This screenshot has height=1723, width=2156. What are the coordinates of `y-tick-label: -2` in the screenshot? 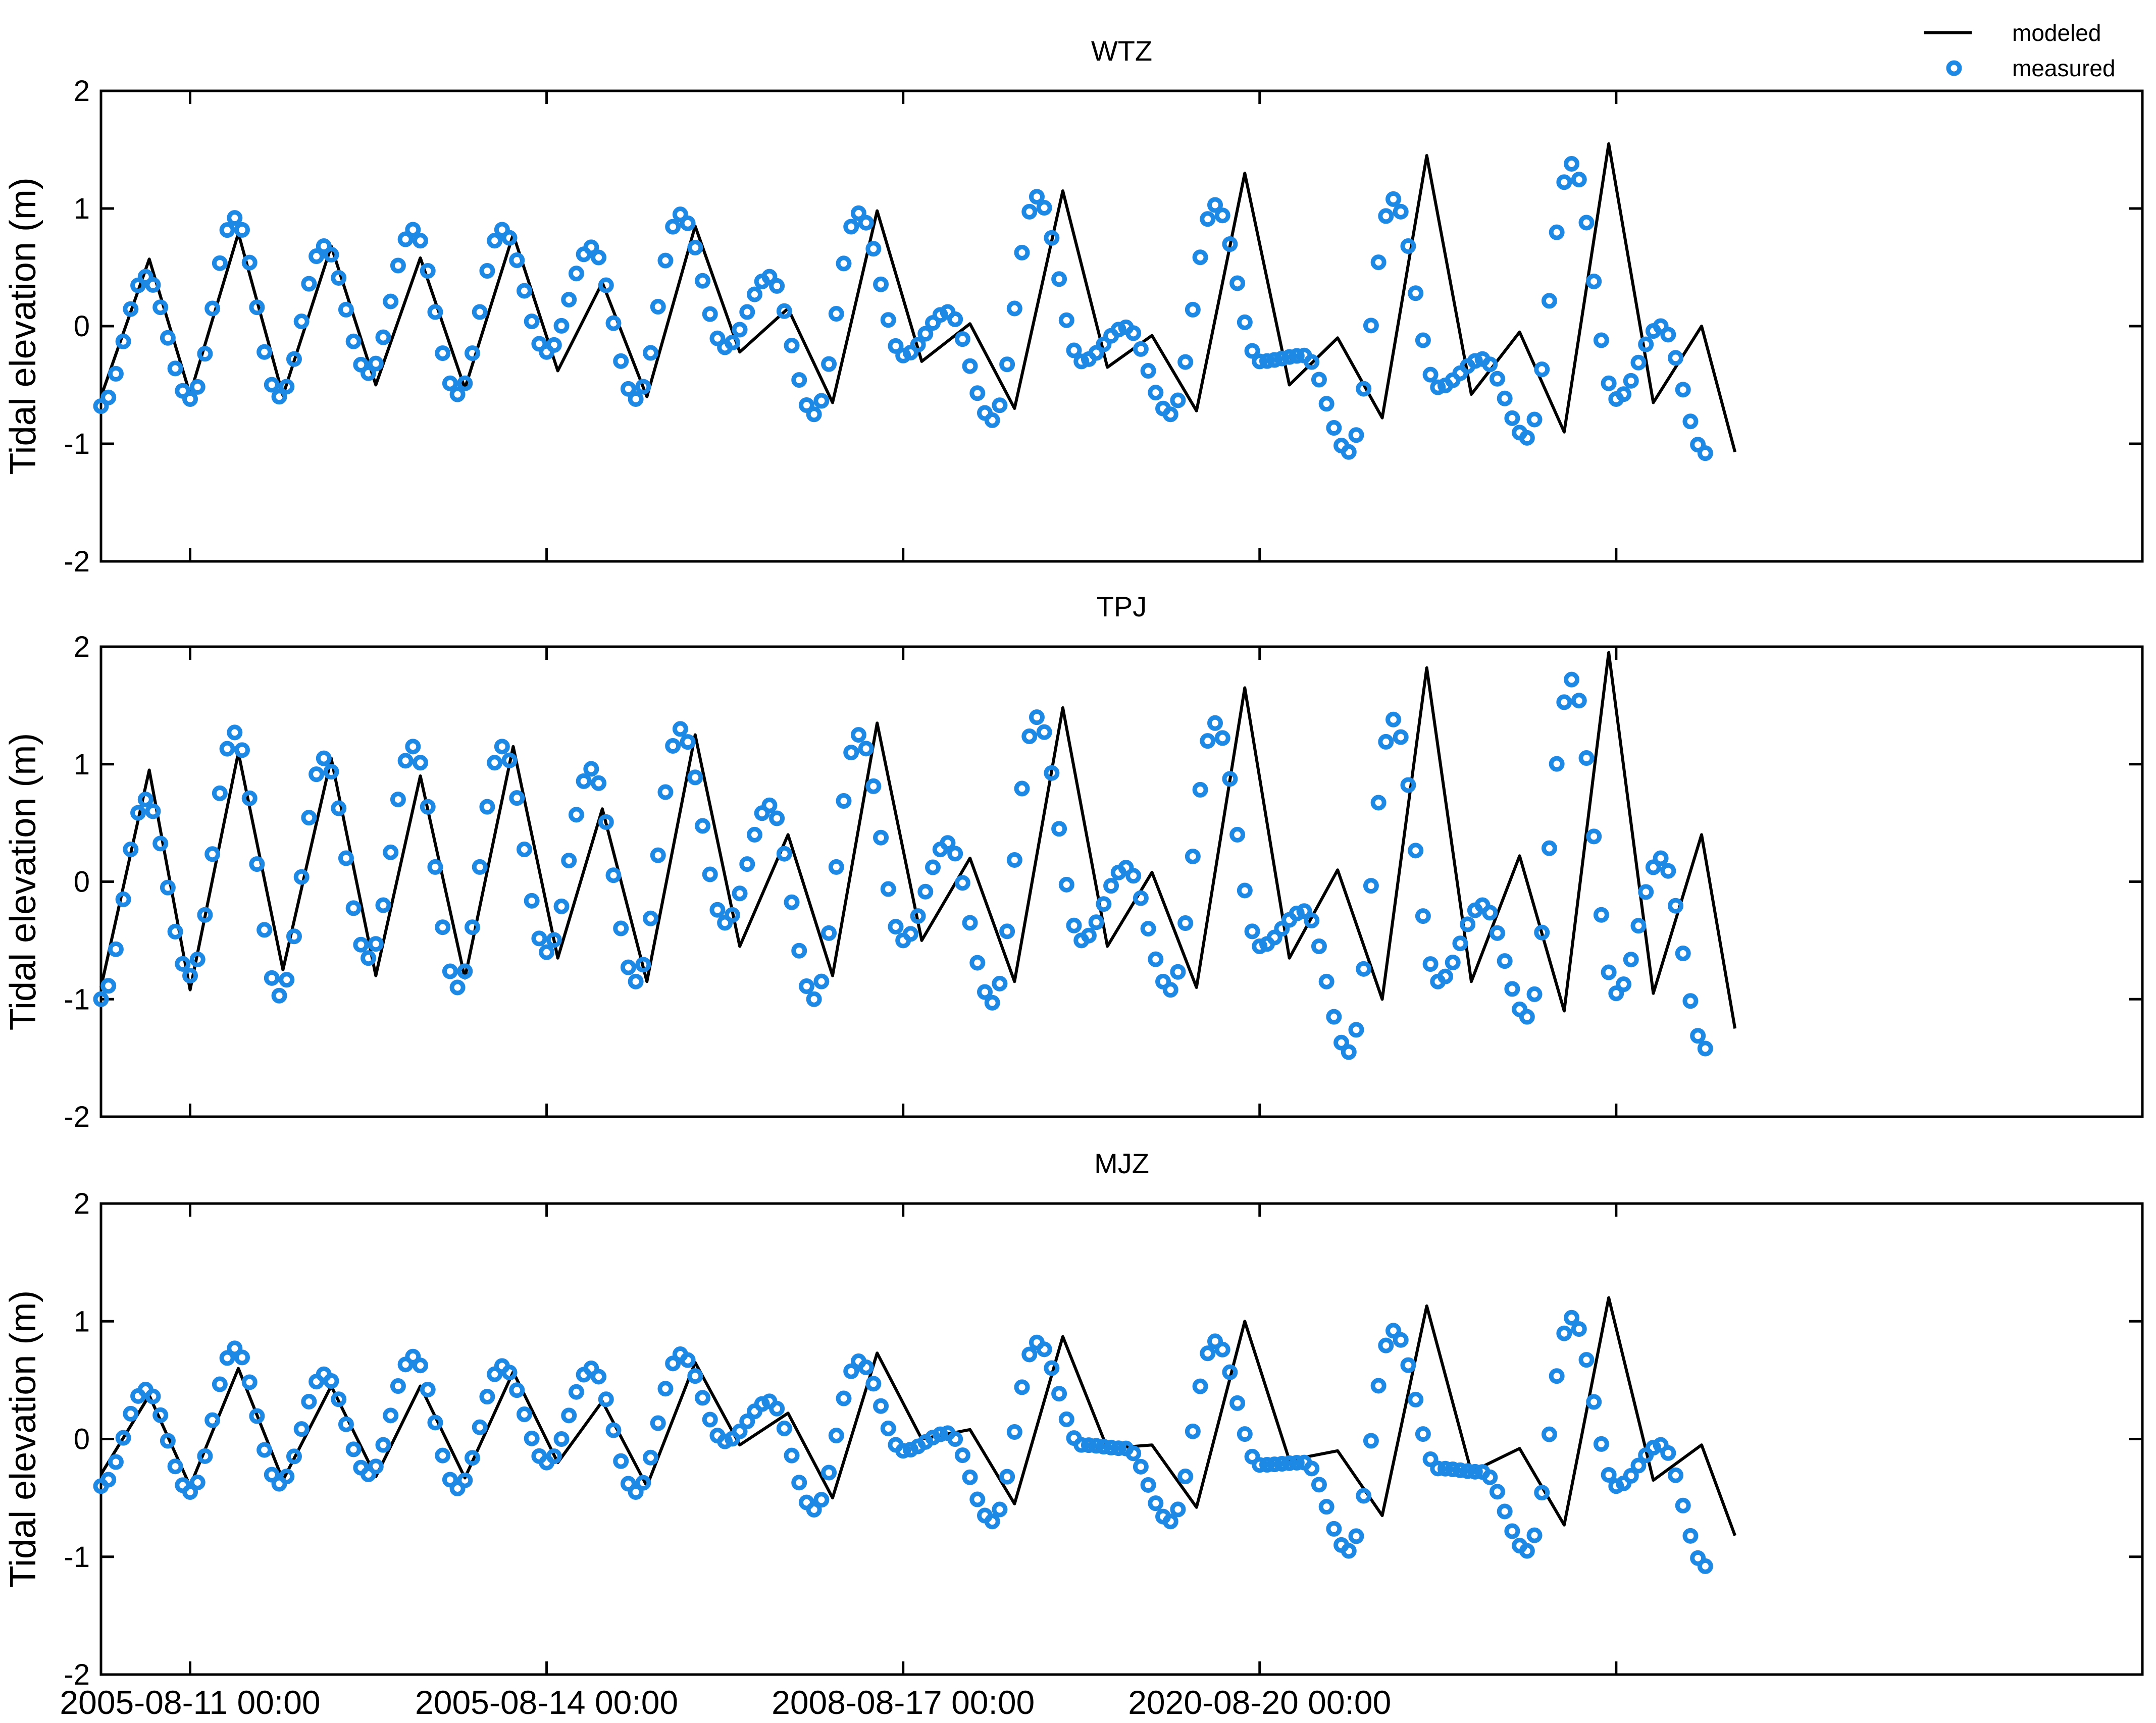 It's located at (77, 1117).